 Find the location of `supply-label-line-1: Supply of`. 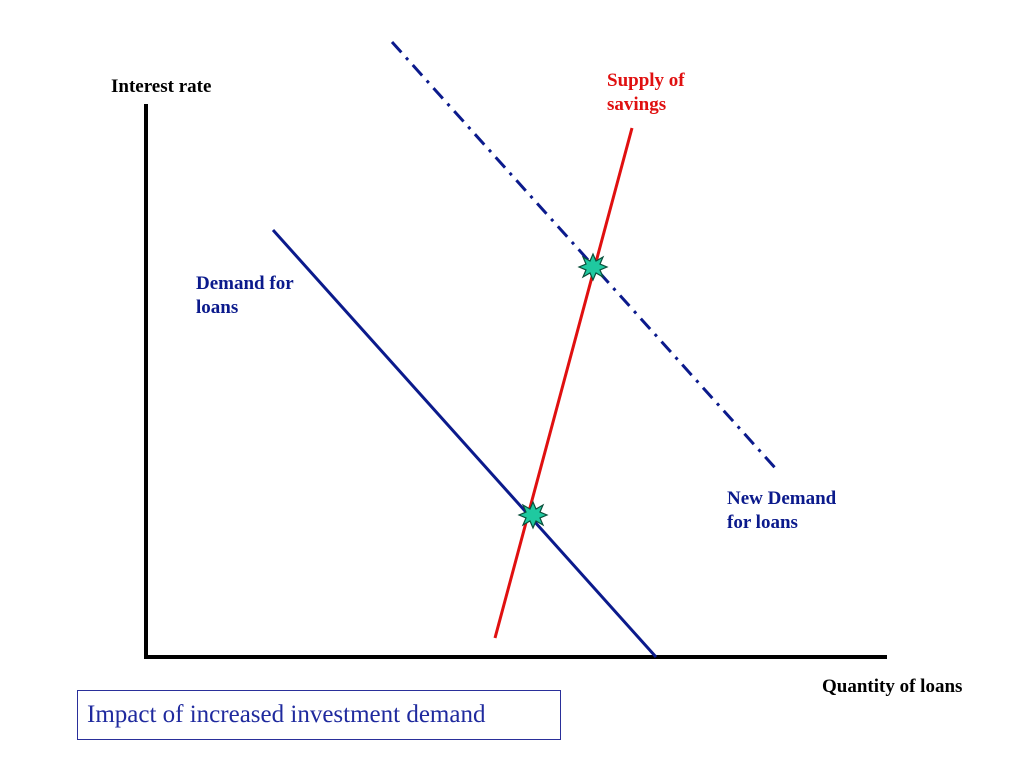

supply-label-line-1: Supply of is located at coordinates (646, 80).